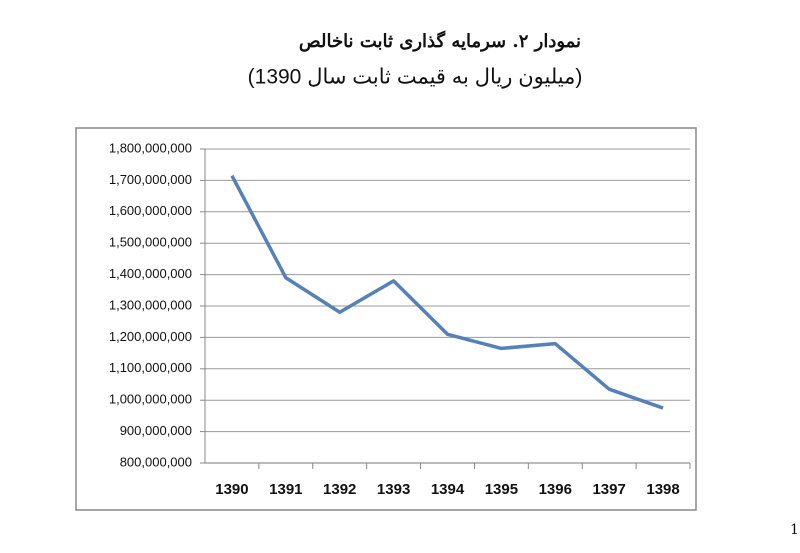 The height and width of the screenshot is (553, 800). Describe the element at coordinates (231, 489) in the screenshot. I see `x-tick-label: 1390` at that location.